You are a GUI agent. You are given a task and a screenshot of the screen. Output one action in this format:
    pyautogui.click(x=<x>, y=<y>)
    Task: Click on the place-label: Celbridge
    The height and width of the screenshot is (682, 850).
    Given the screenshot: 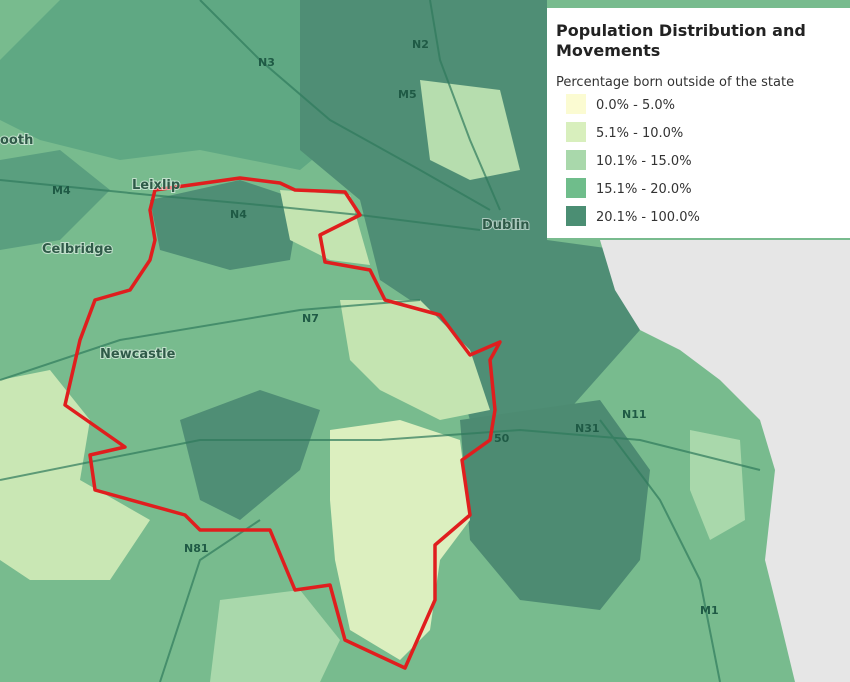 What is the action you would take?
    pyautogui.click(x=77, y=249)
    